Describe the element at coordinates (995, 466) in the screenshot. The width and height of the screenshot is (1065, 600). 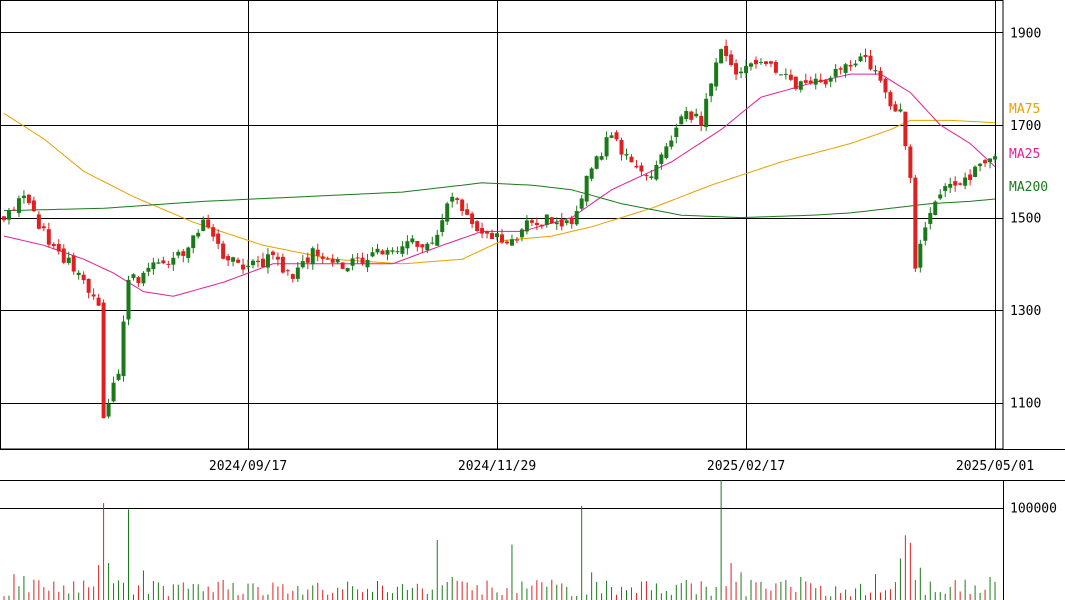
I see `date-tick-label: 2025/05/01` at that location.